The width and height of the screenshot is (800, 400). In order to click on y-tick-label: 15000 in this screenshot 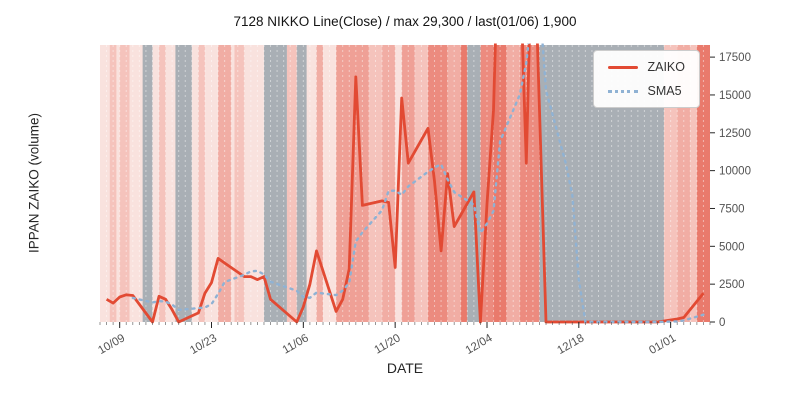, I will do `click(735, 96)`.